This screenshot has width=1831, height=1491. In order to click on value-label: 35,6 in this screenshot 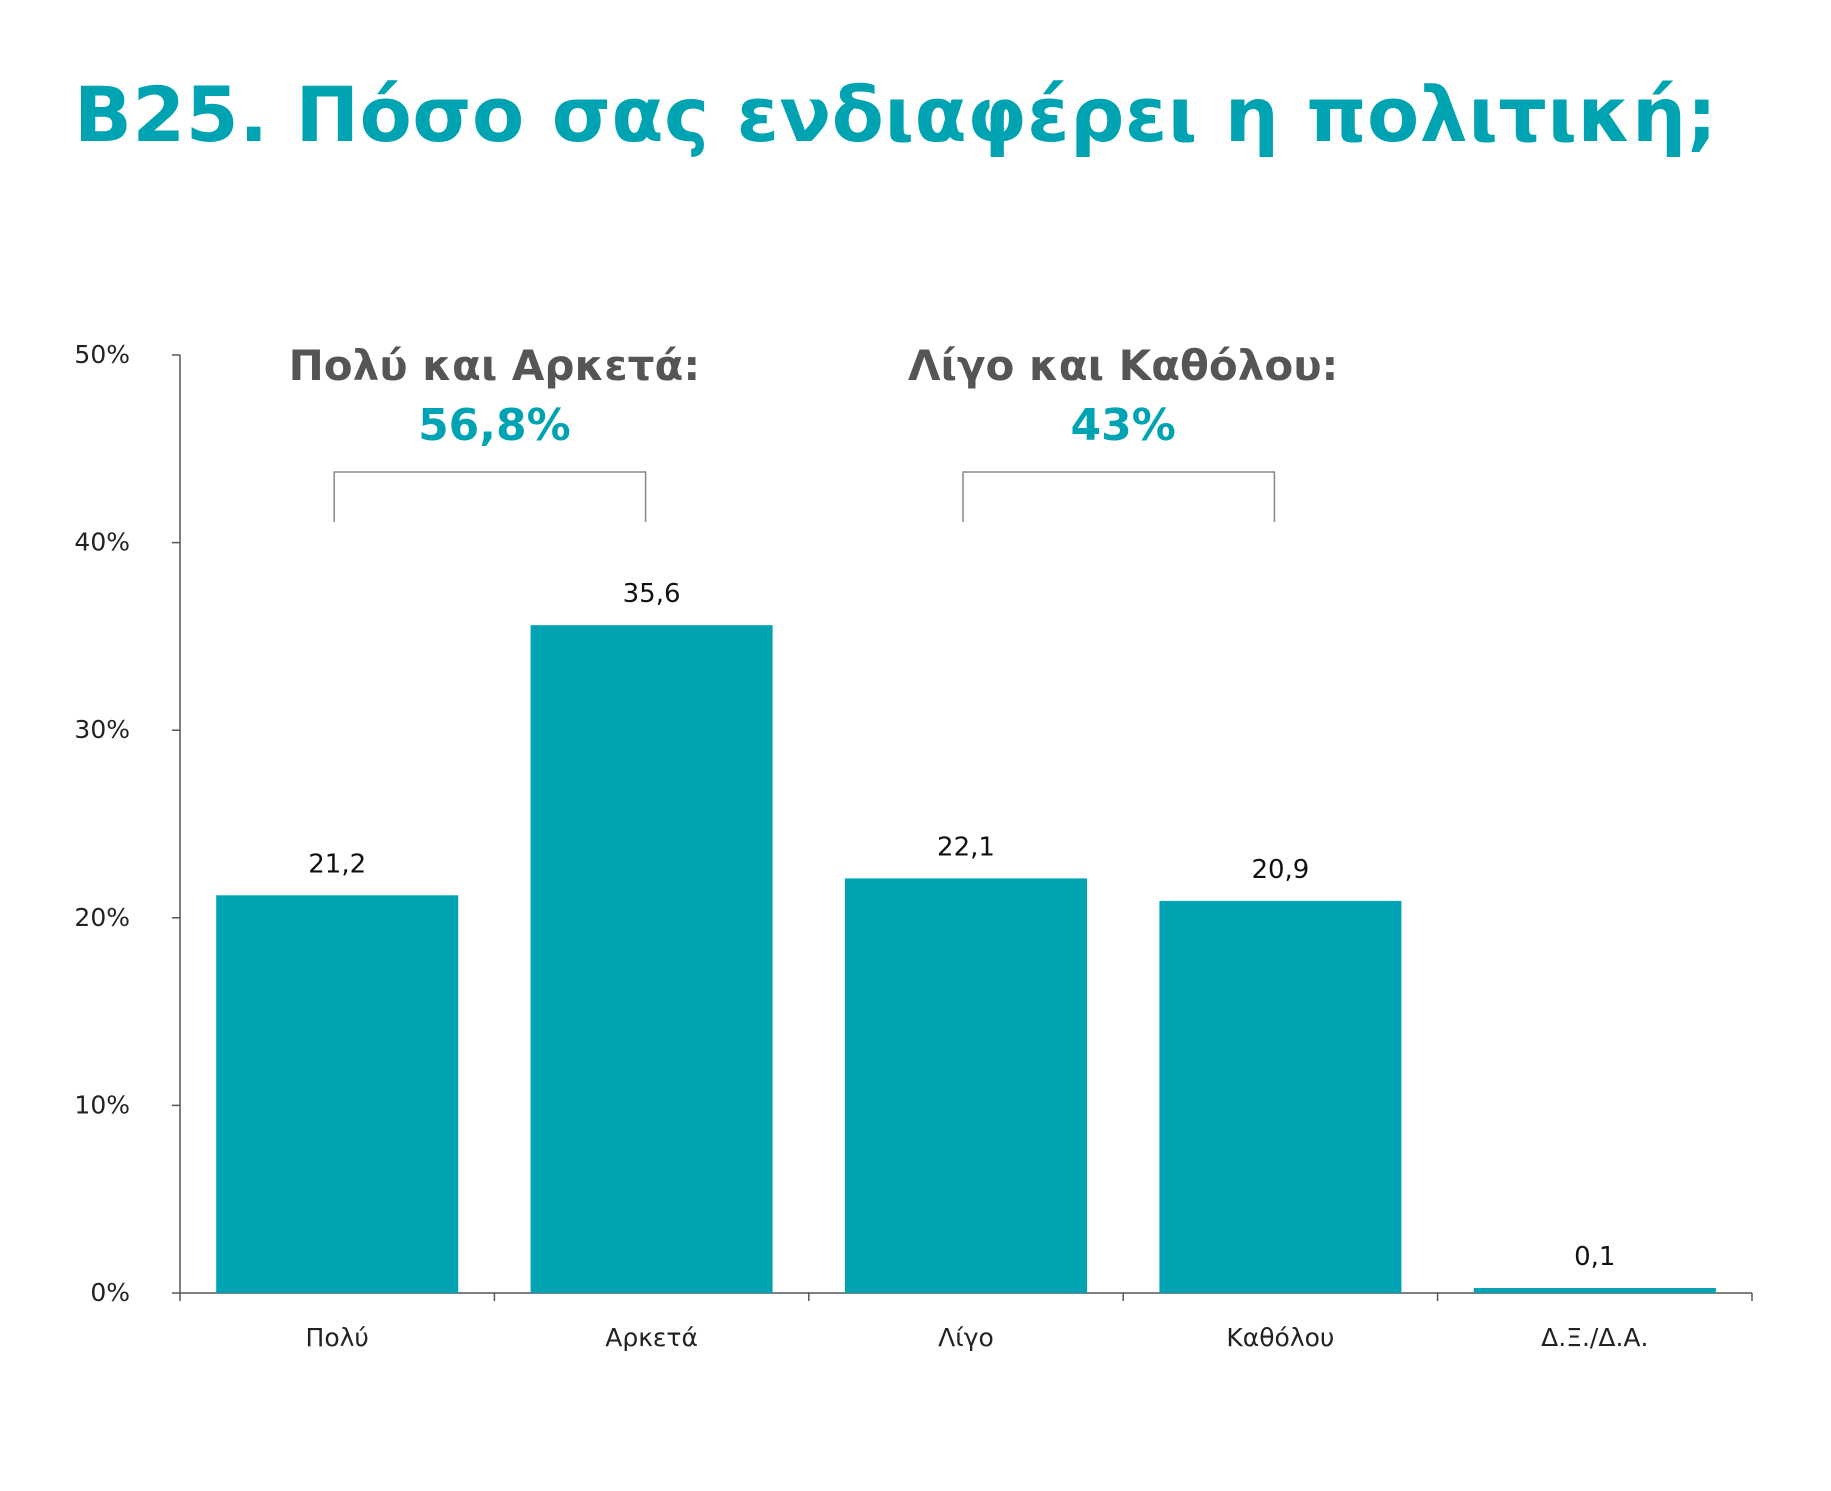, I will do `click(652, 594)`.